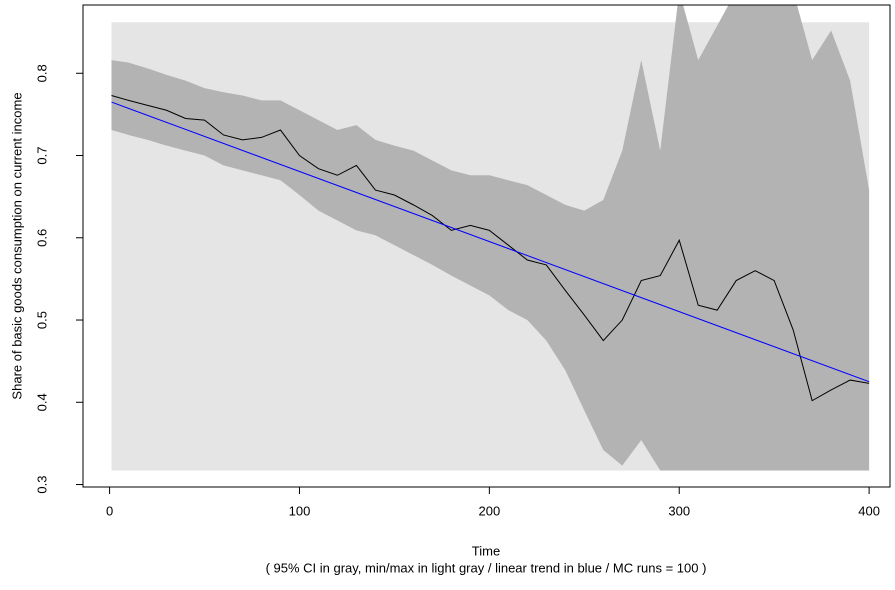  I want to click on y-tick-label: 0.4, so click(41, 402).